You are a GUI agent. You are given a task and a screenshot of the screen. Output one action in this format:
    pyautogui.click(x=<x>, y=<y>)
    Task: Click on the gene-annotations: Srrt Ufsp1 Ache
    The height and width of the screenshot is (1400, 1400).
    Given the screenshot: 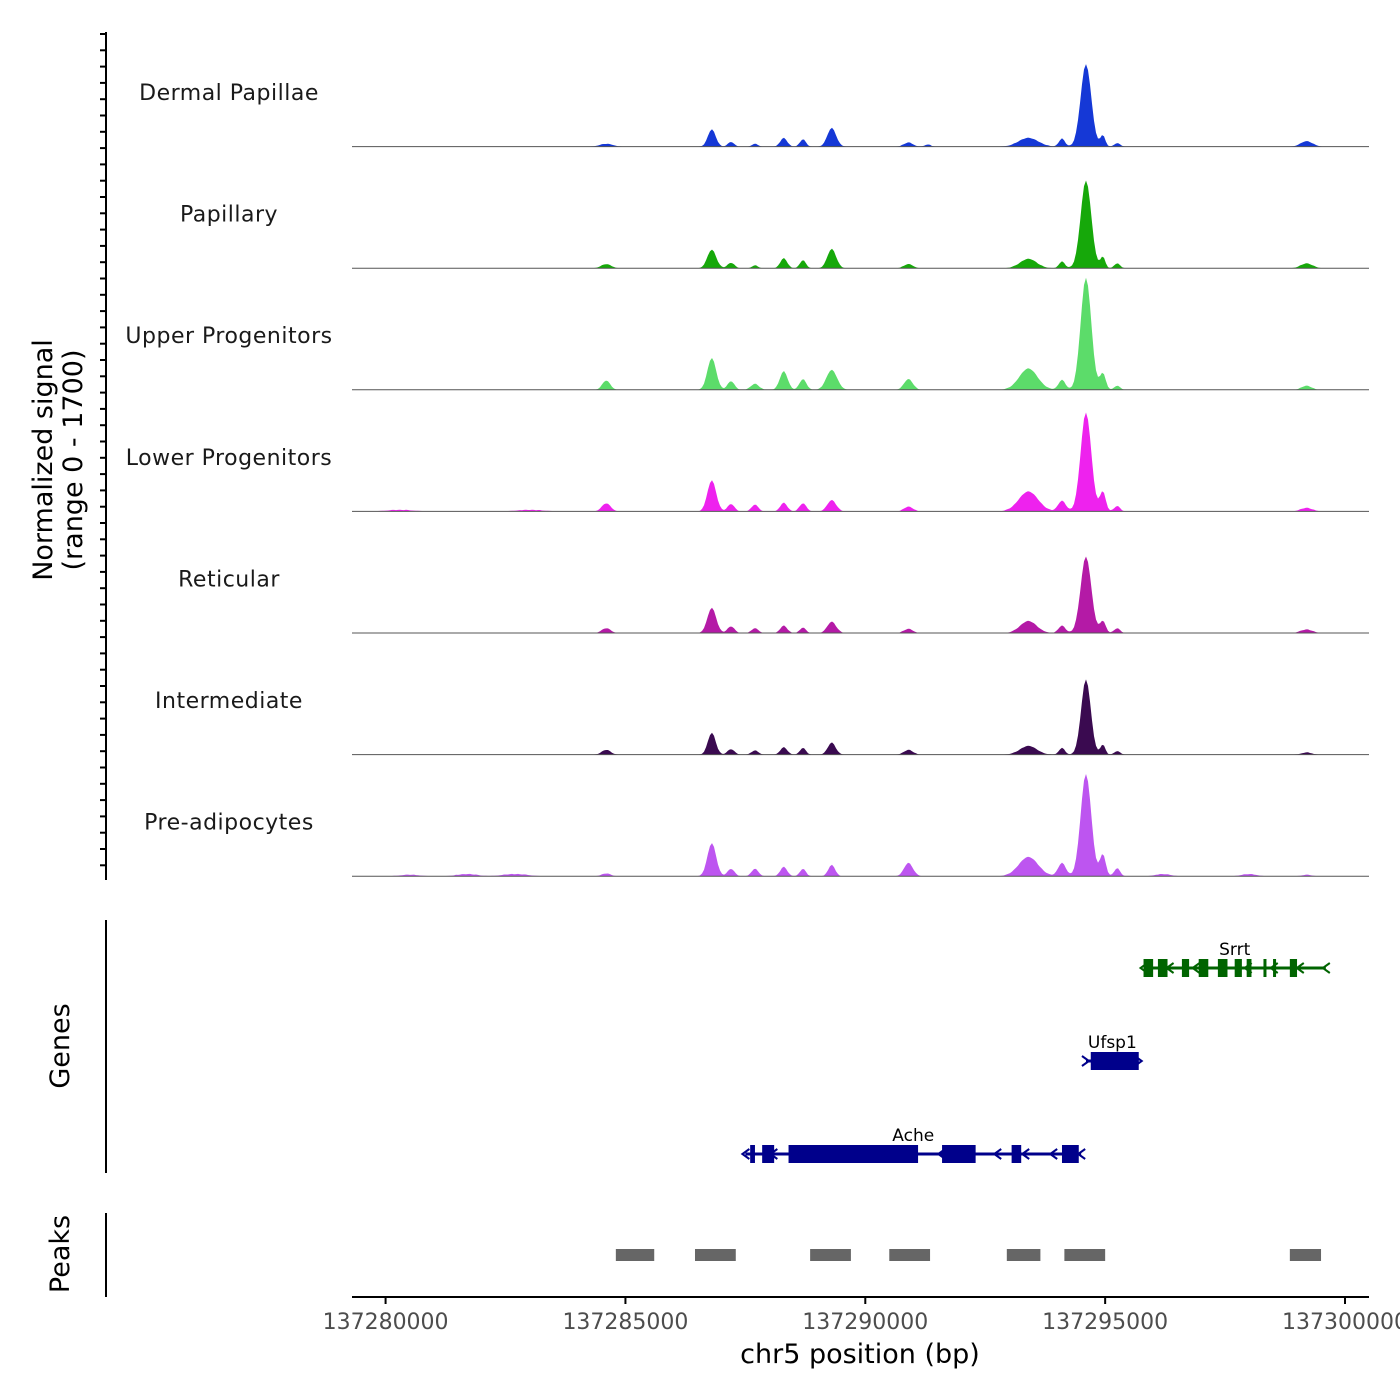 What is the action you would take?
    pyautogui.click(x=1035, y=1051)
    